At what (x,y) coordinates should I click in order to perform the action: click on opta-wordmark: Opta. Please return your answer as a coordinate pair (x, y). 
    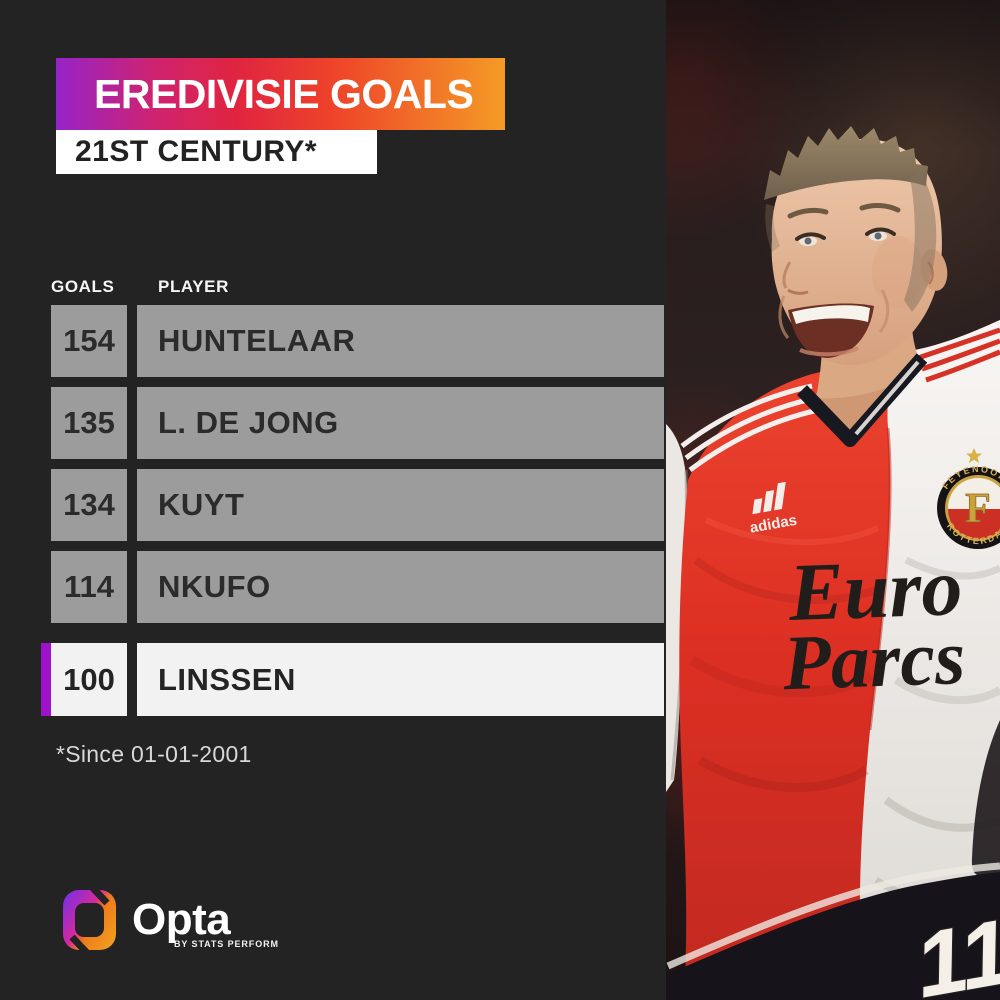
    Looking at the image, I should click on (181, 919).